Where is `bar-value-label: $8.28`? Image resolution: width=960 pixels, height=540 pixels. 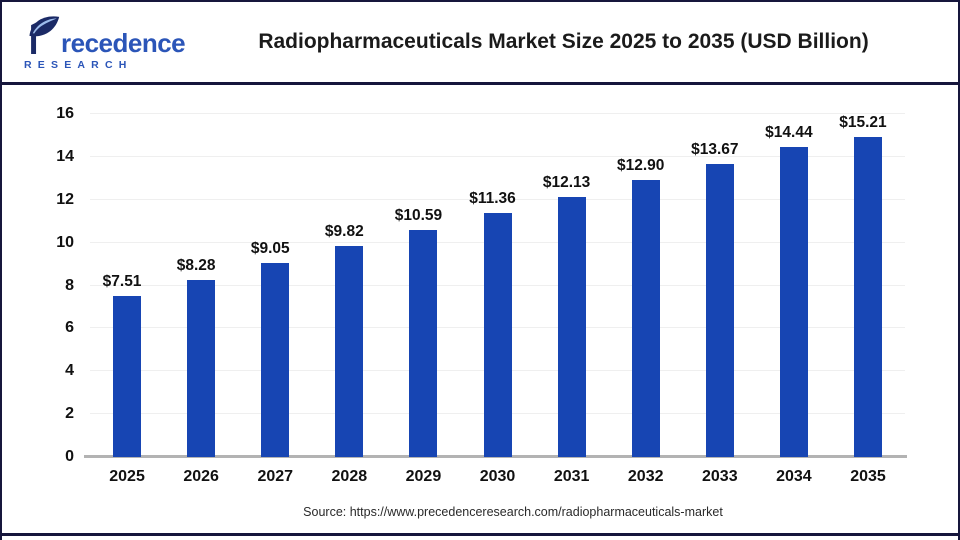
bar-value-label: $8.28 is located at coordinates (196, 265).